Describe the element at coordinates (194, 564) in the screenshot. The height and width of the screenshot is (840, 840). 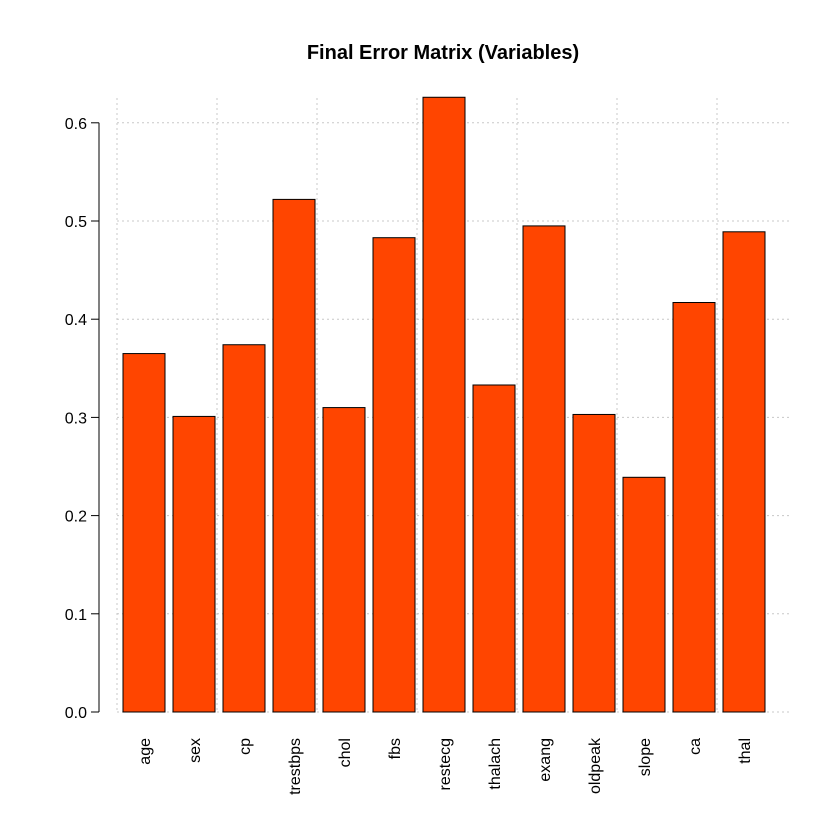
I see `bar-sex` at that location.